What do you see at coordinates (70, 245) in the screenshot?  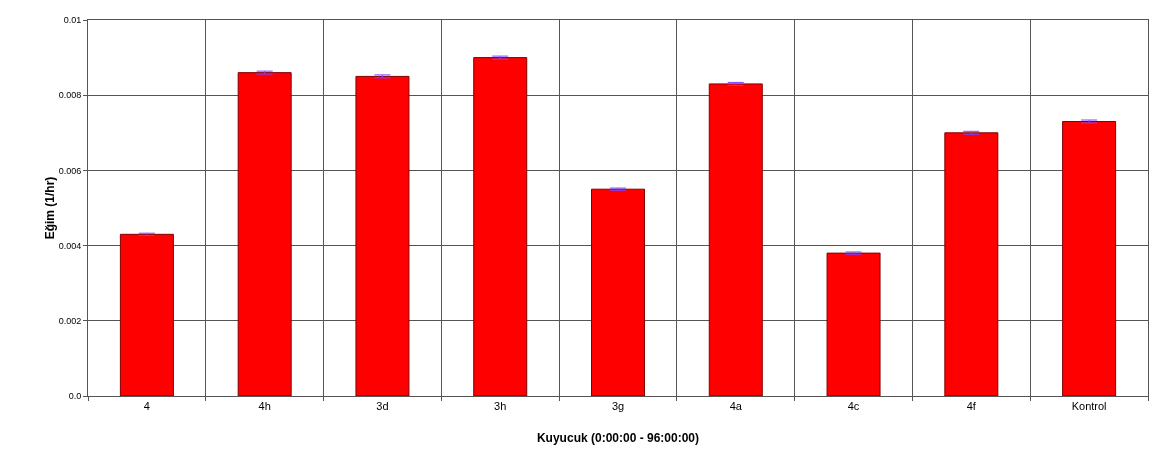 I see `y-tick-label: 0.004` at bounding box center [70, 245].